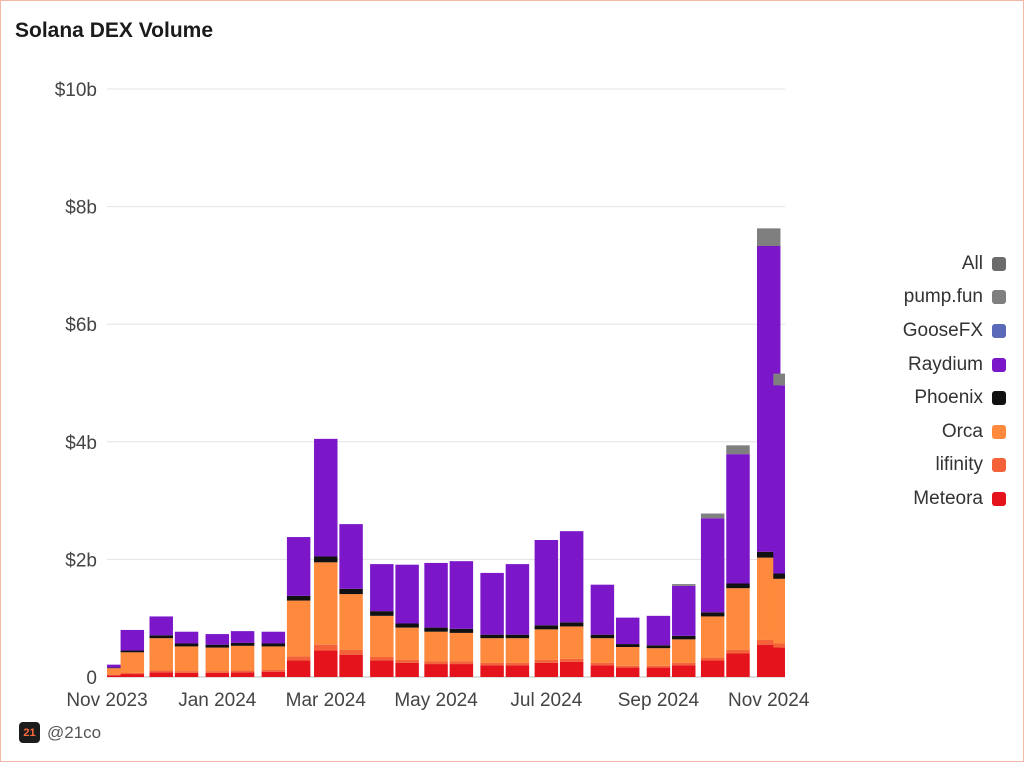 Image resolution: width=1024 pixels, height=762 pixels. What do you see at coordinates (29, 732) in the screenshot?
I see `21co-logo-icon: 21` at bounding box center [29, 732].